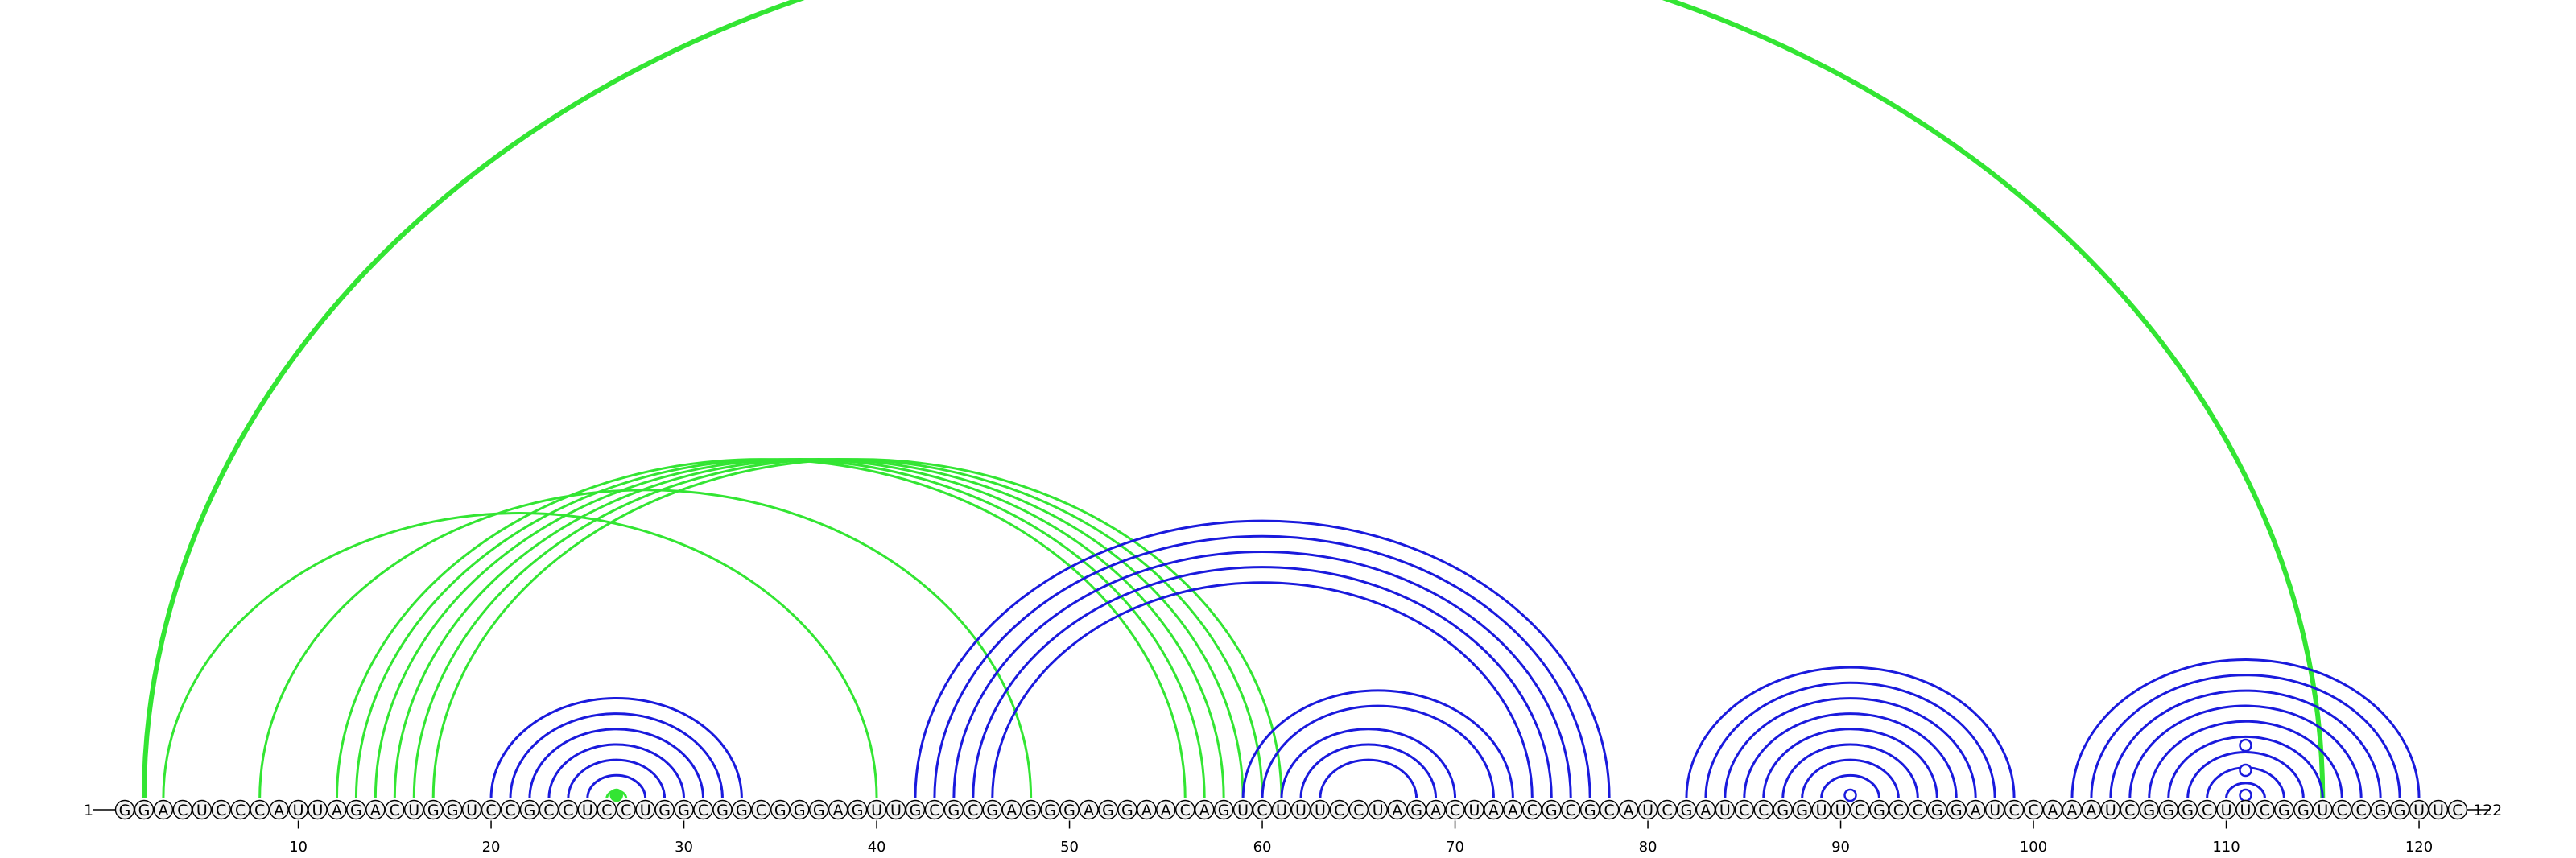 The height and width of the screenshot is (858, 2576). I want to click on axis-tick-label: 70, so click(1455, 848).